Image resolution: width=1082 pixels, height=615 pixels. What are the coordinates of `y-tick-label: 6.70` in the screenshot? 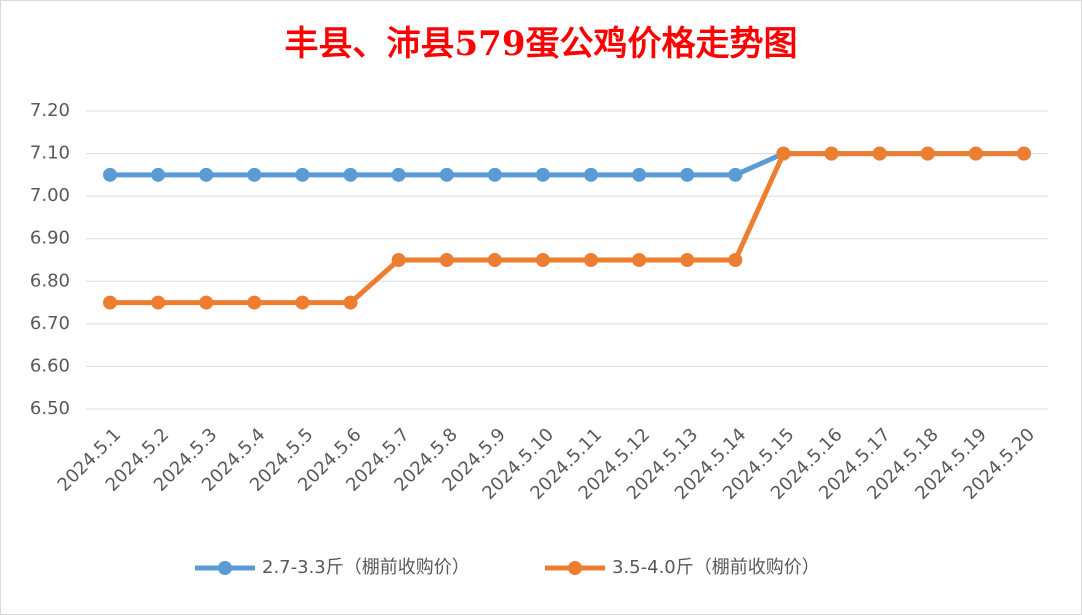 It's located at (50, 323).